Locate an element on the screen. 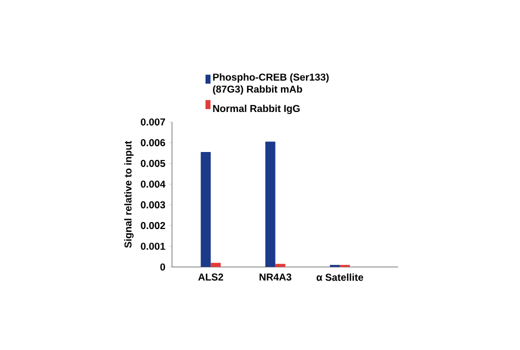 The width and height of the screenshot is (520, 350). y-tick-label: 0.007 is located at coordinates (153, 122).